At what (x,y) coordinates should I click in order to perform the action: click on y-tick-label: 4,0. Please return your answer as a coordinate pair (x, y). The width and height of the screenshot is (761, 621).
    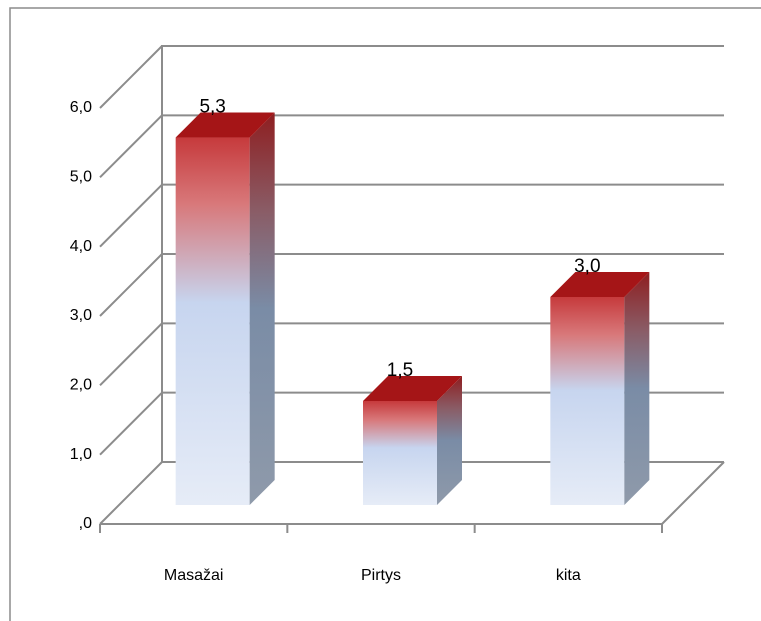
    Looking at the image, I should click on (81, 246).